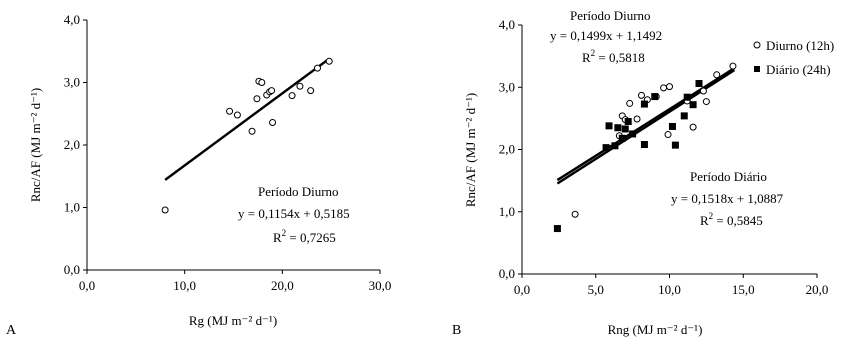 Image resolution: width=851 pixels, height=342 pixels. Describe the element at coordinates (507, 24) in the screenshot. I see `panel-b-y-tick-label: 4,0` at that location.